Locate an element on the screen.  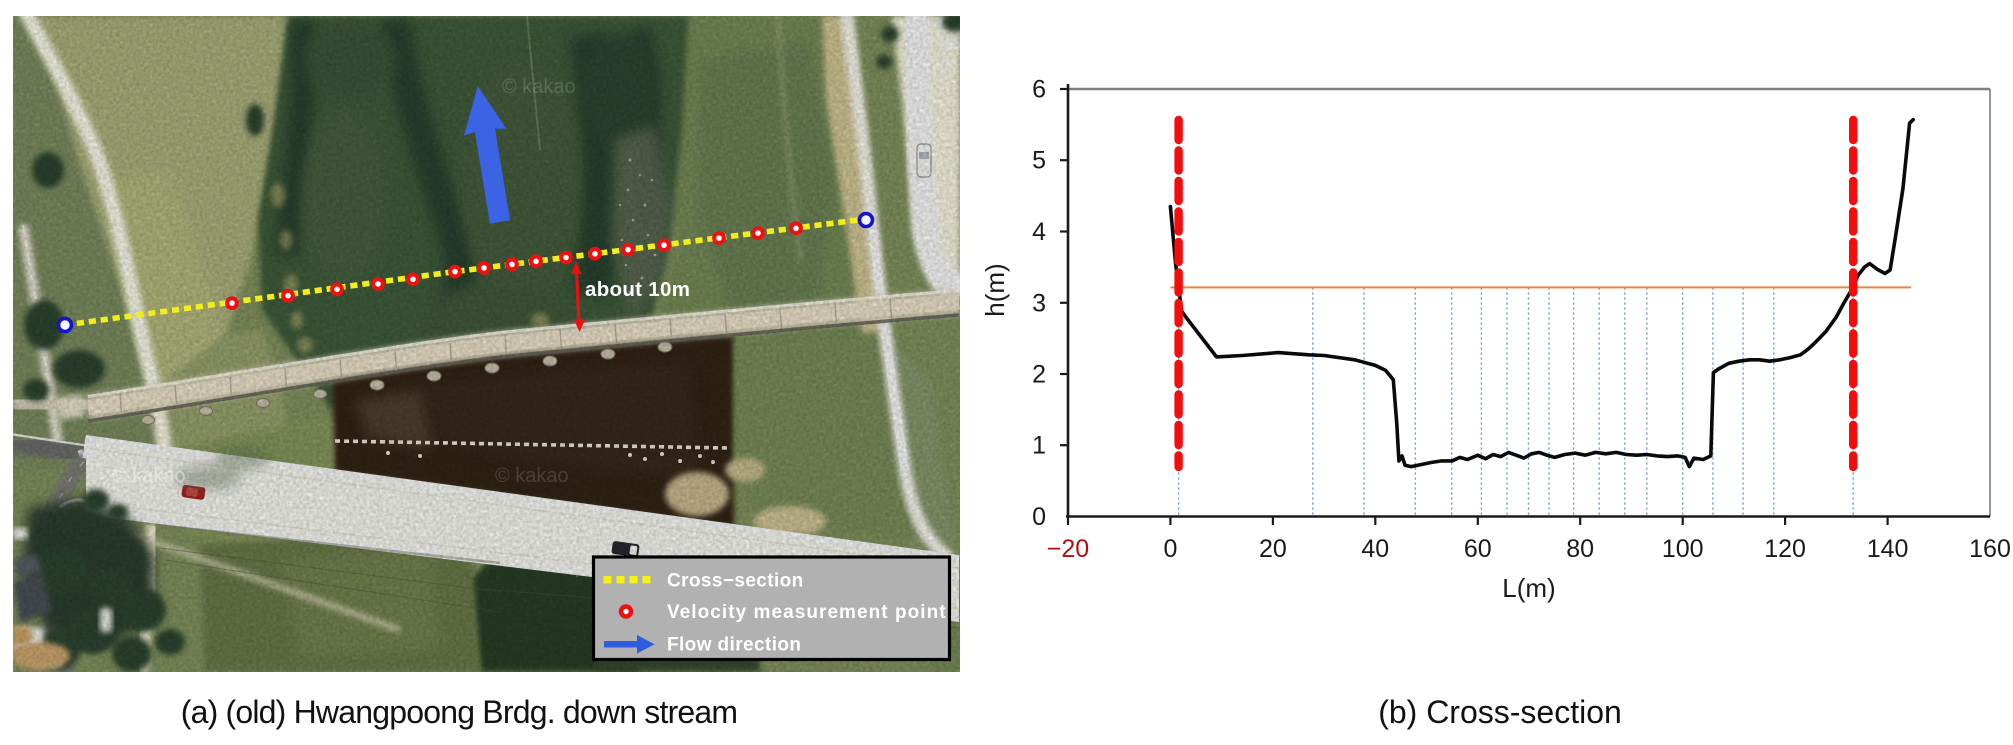
svg-text: 1 is located at coordinates (1039, 446).